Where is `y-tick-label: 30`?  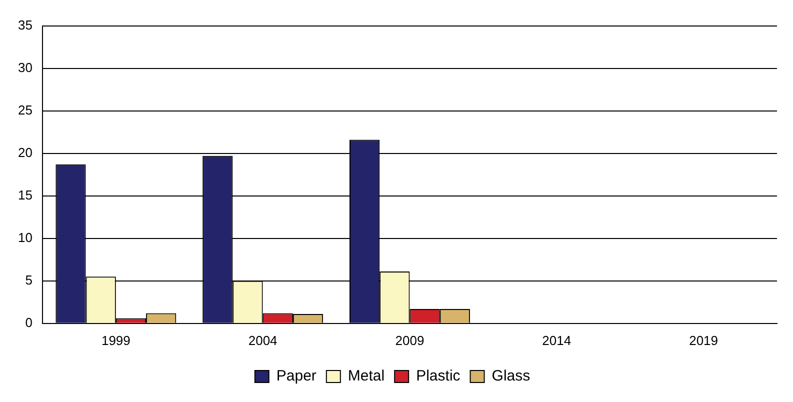 y-tick-label: 30 is located at coordinates (25, 67).